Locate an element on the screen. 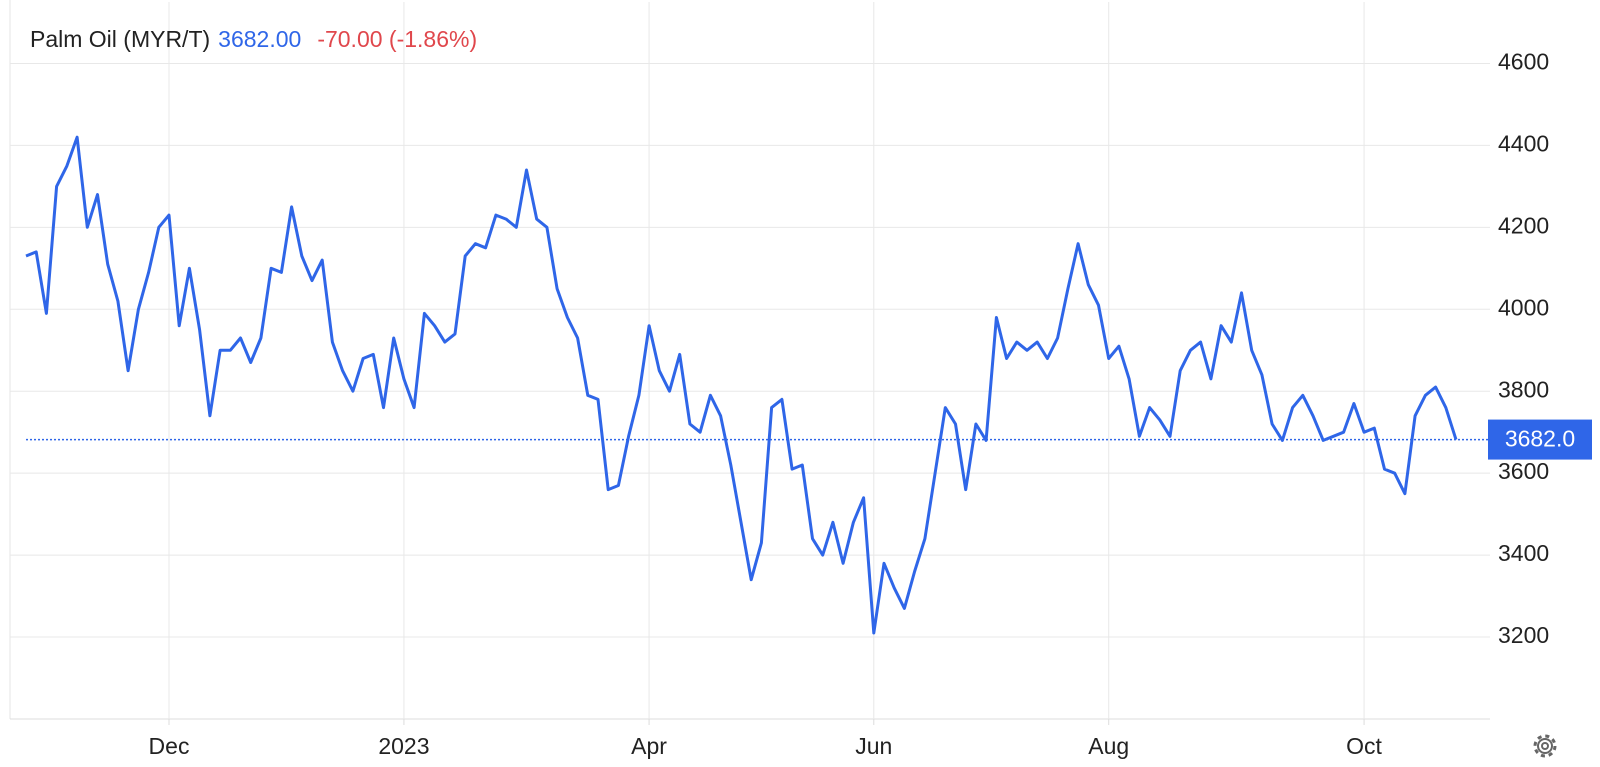 The width and height of the screenshot is (1600, 767). x-tick-label: Jun is located at coordinates (873, 746).